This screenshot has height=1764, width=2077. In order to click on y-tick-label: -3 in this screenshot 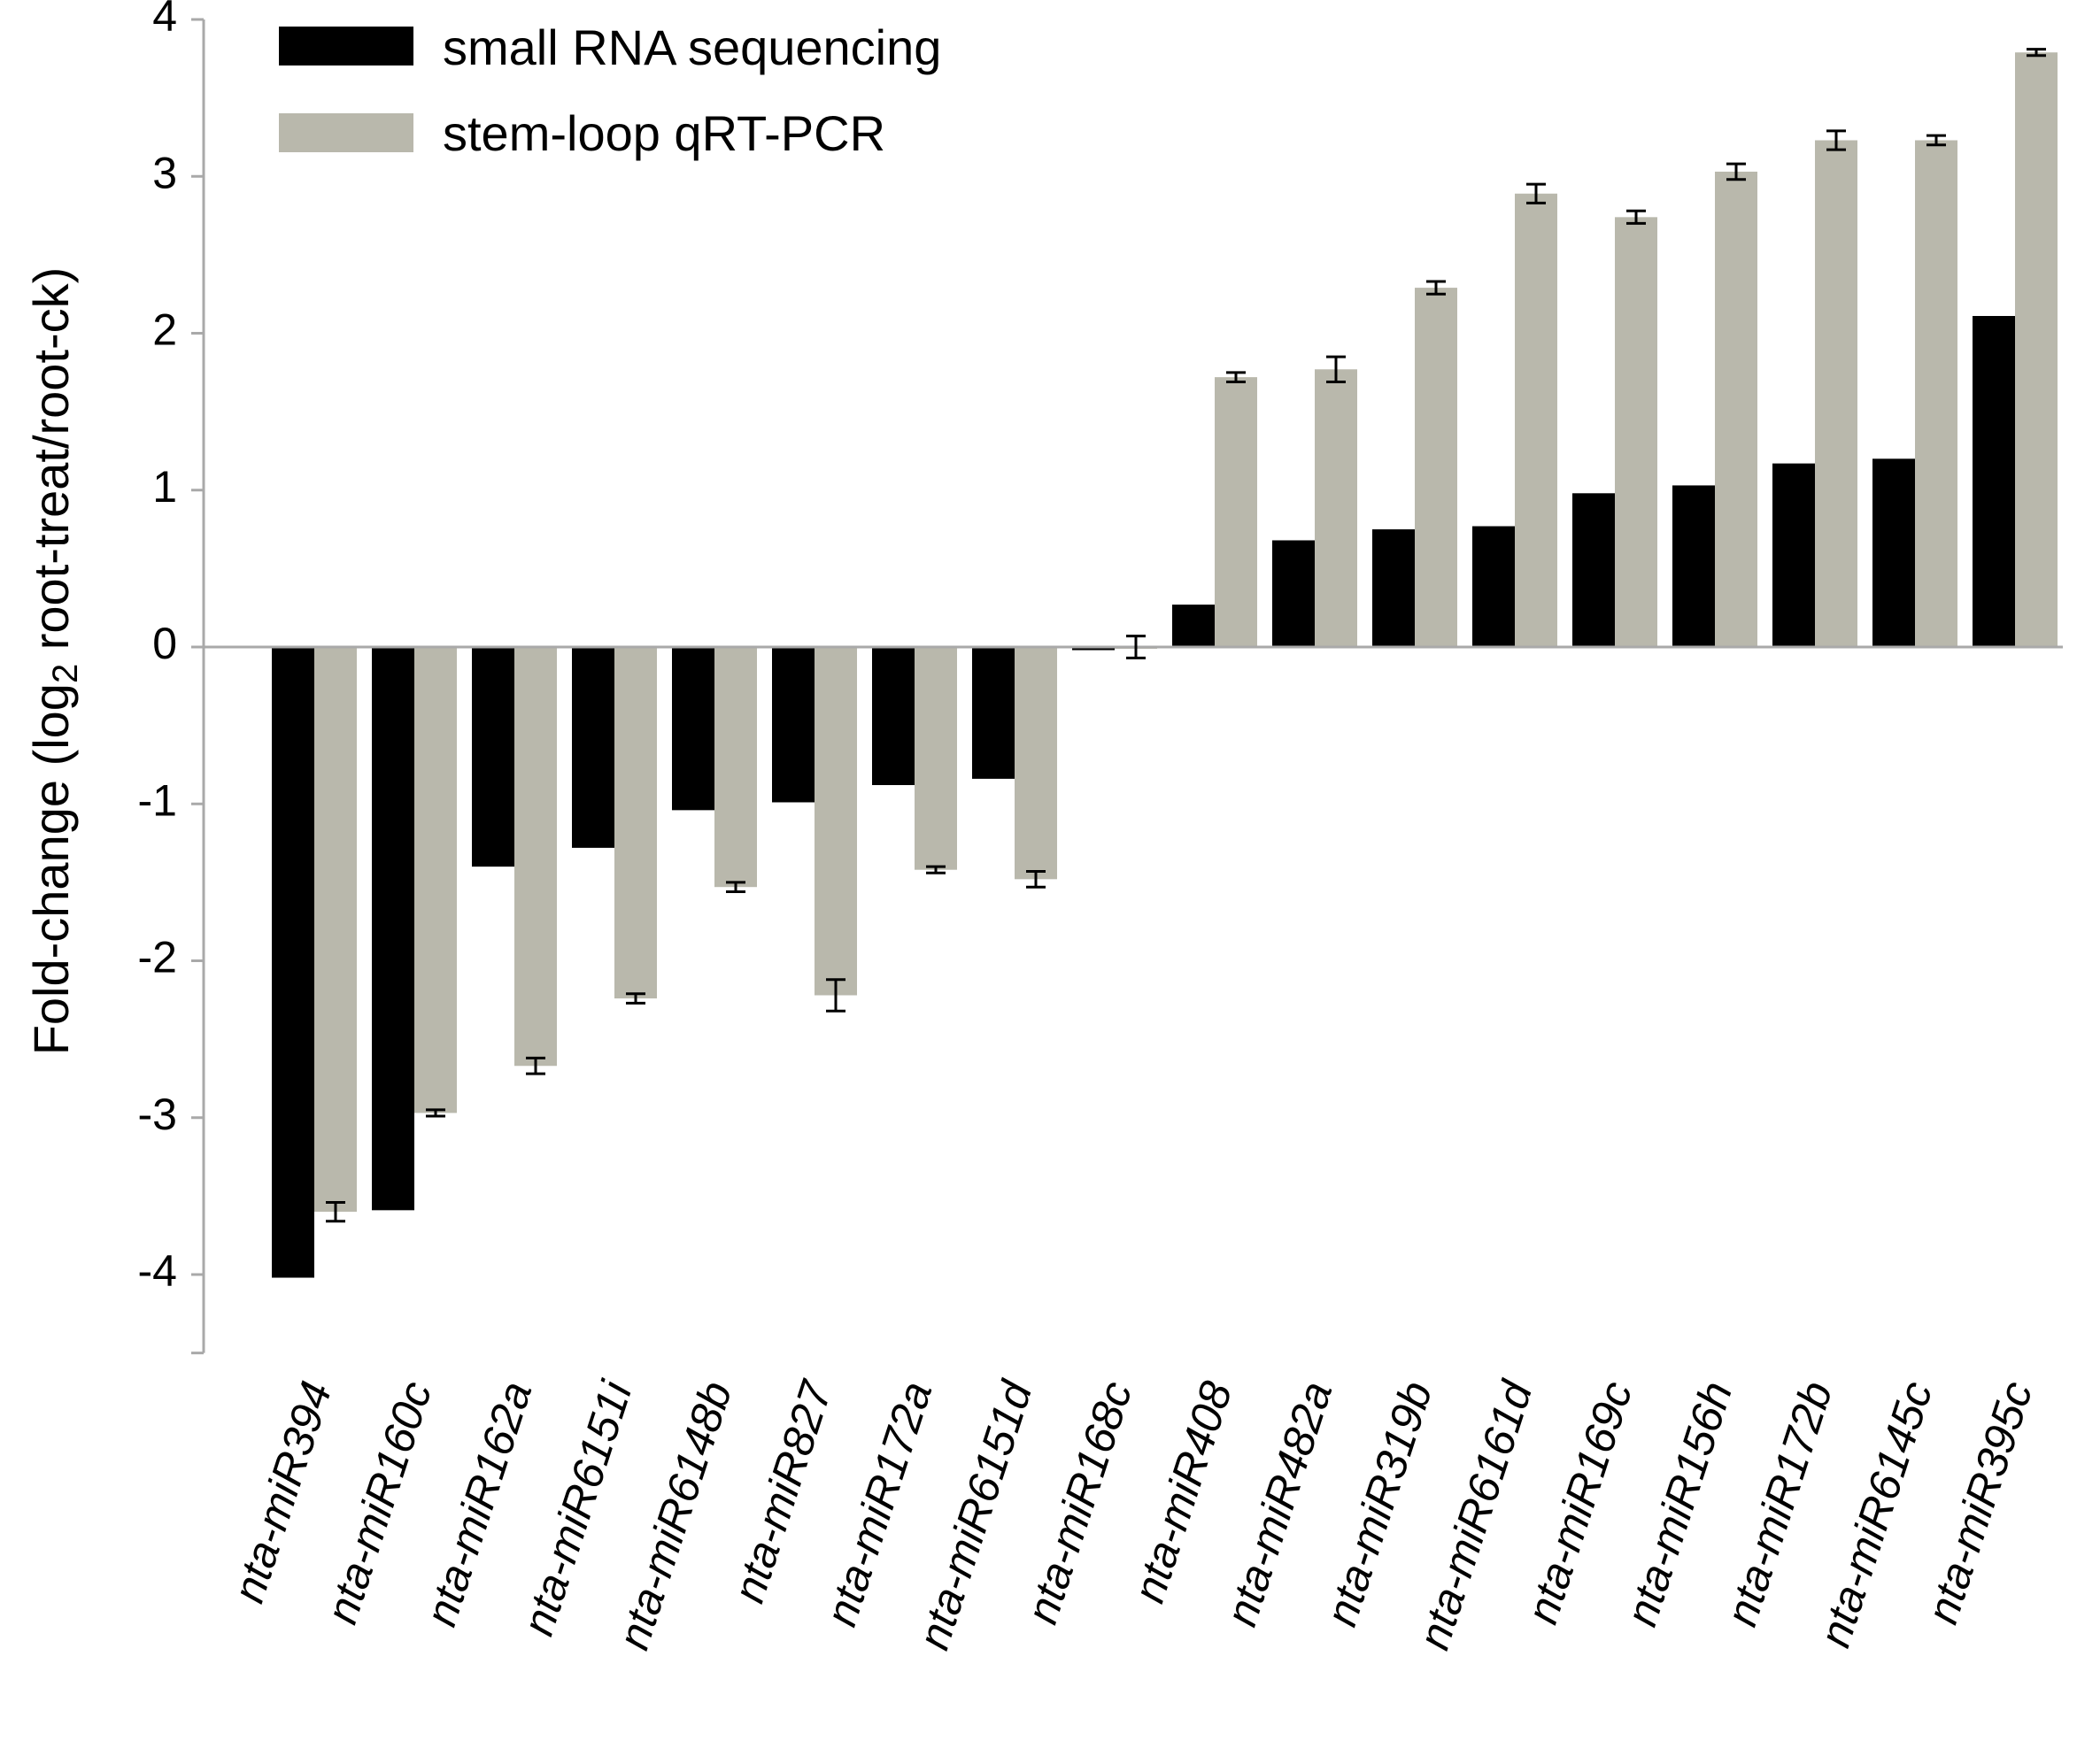, I will do `click(157, 1115)`.